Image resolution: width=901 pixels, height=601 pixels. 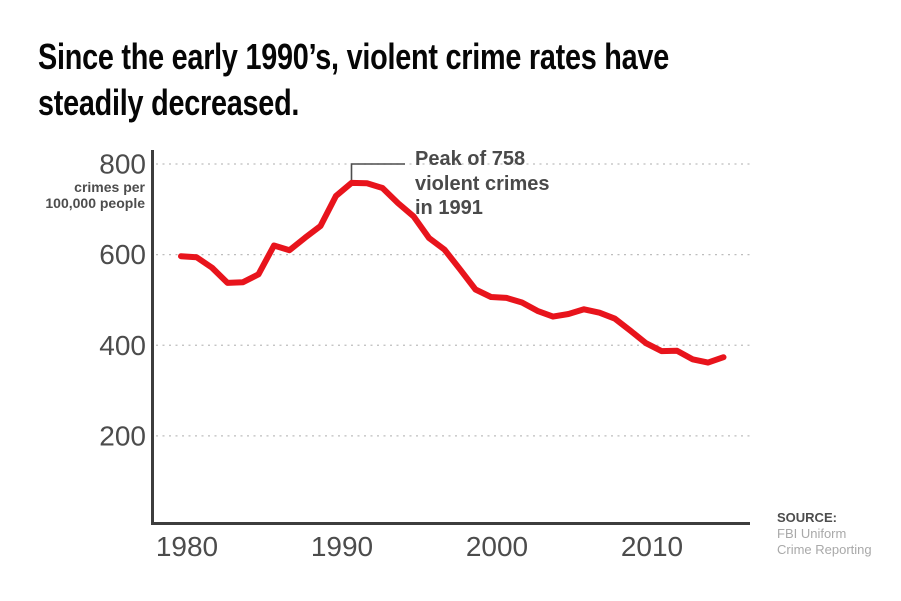 What do you see at coordinates (187, 546) in the screenshot?
I see `x-tick-1980: 1980` at bounding box center [187, 546].